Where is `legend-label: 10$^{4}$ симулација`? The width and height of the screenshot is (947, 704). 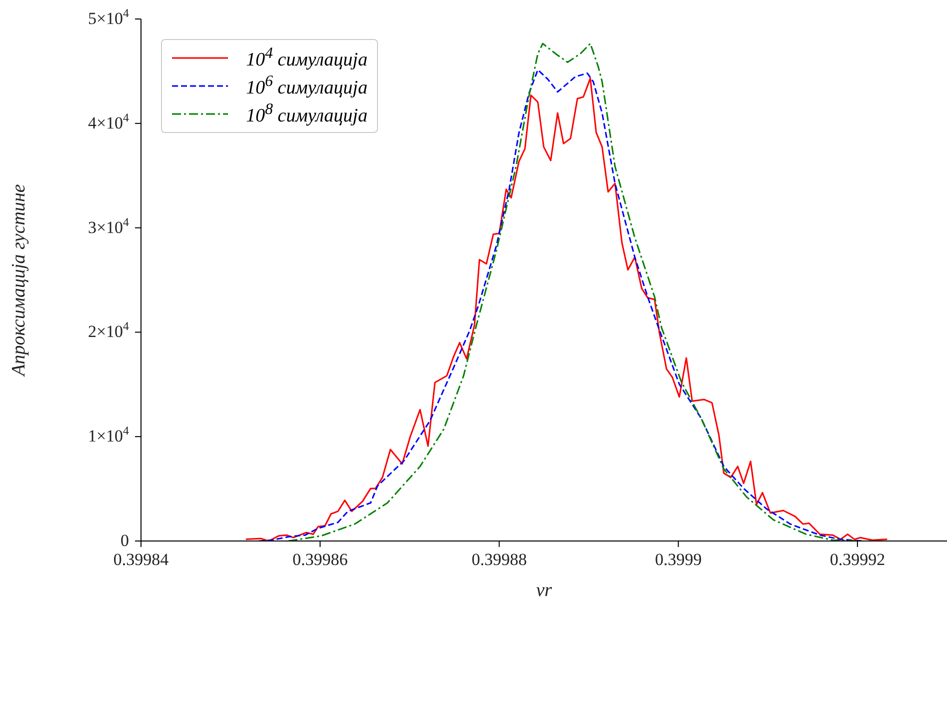 legend-label: 10$^{4}$ симулација is located at coordinates (307, 58).